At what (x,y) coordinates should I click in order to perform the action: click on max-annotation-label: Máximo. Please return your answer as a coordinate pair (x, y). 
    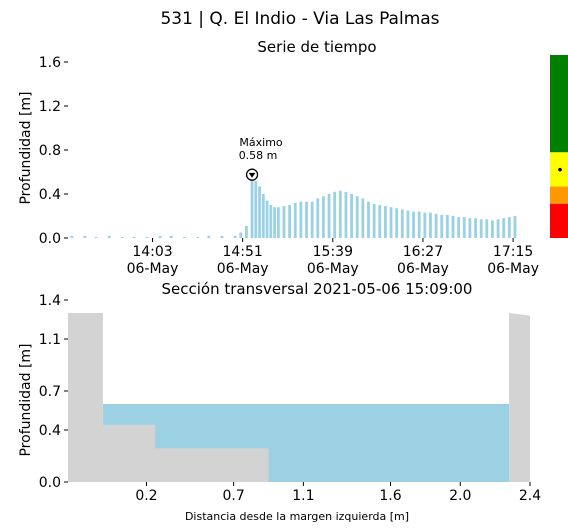
    Looking at the image, I should click on (261, 142).